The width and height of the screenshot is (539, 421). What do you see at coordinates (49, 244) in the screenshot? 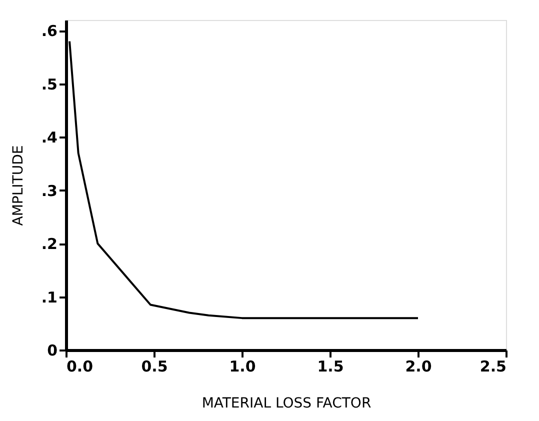
I see `y-tick-label: .2` at bounding box center [49, 244].